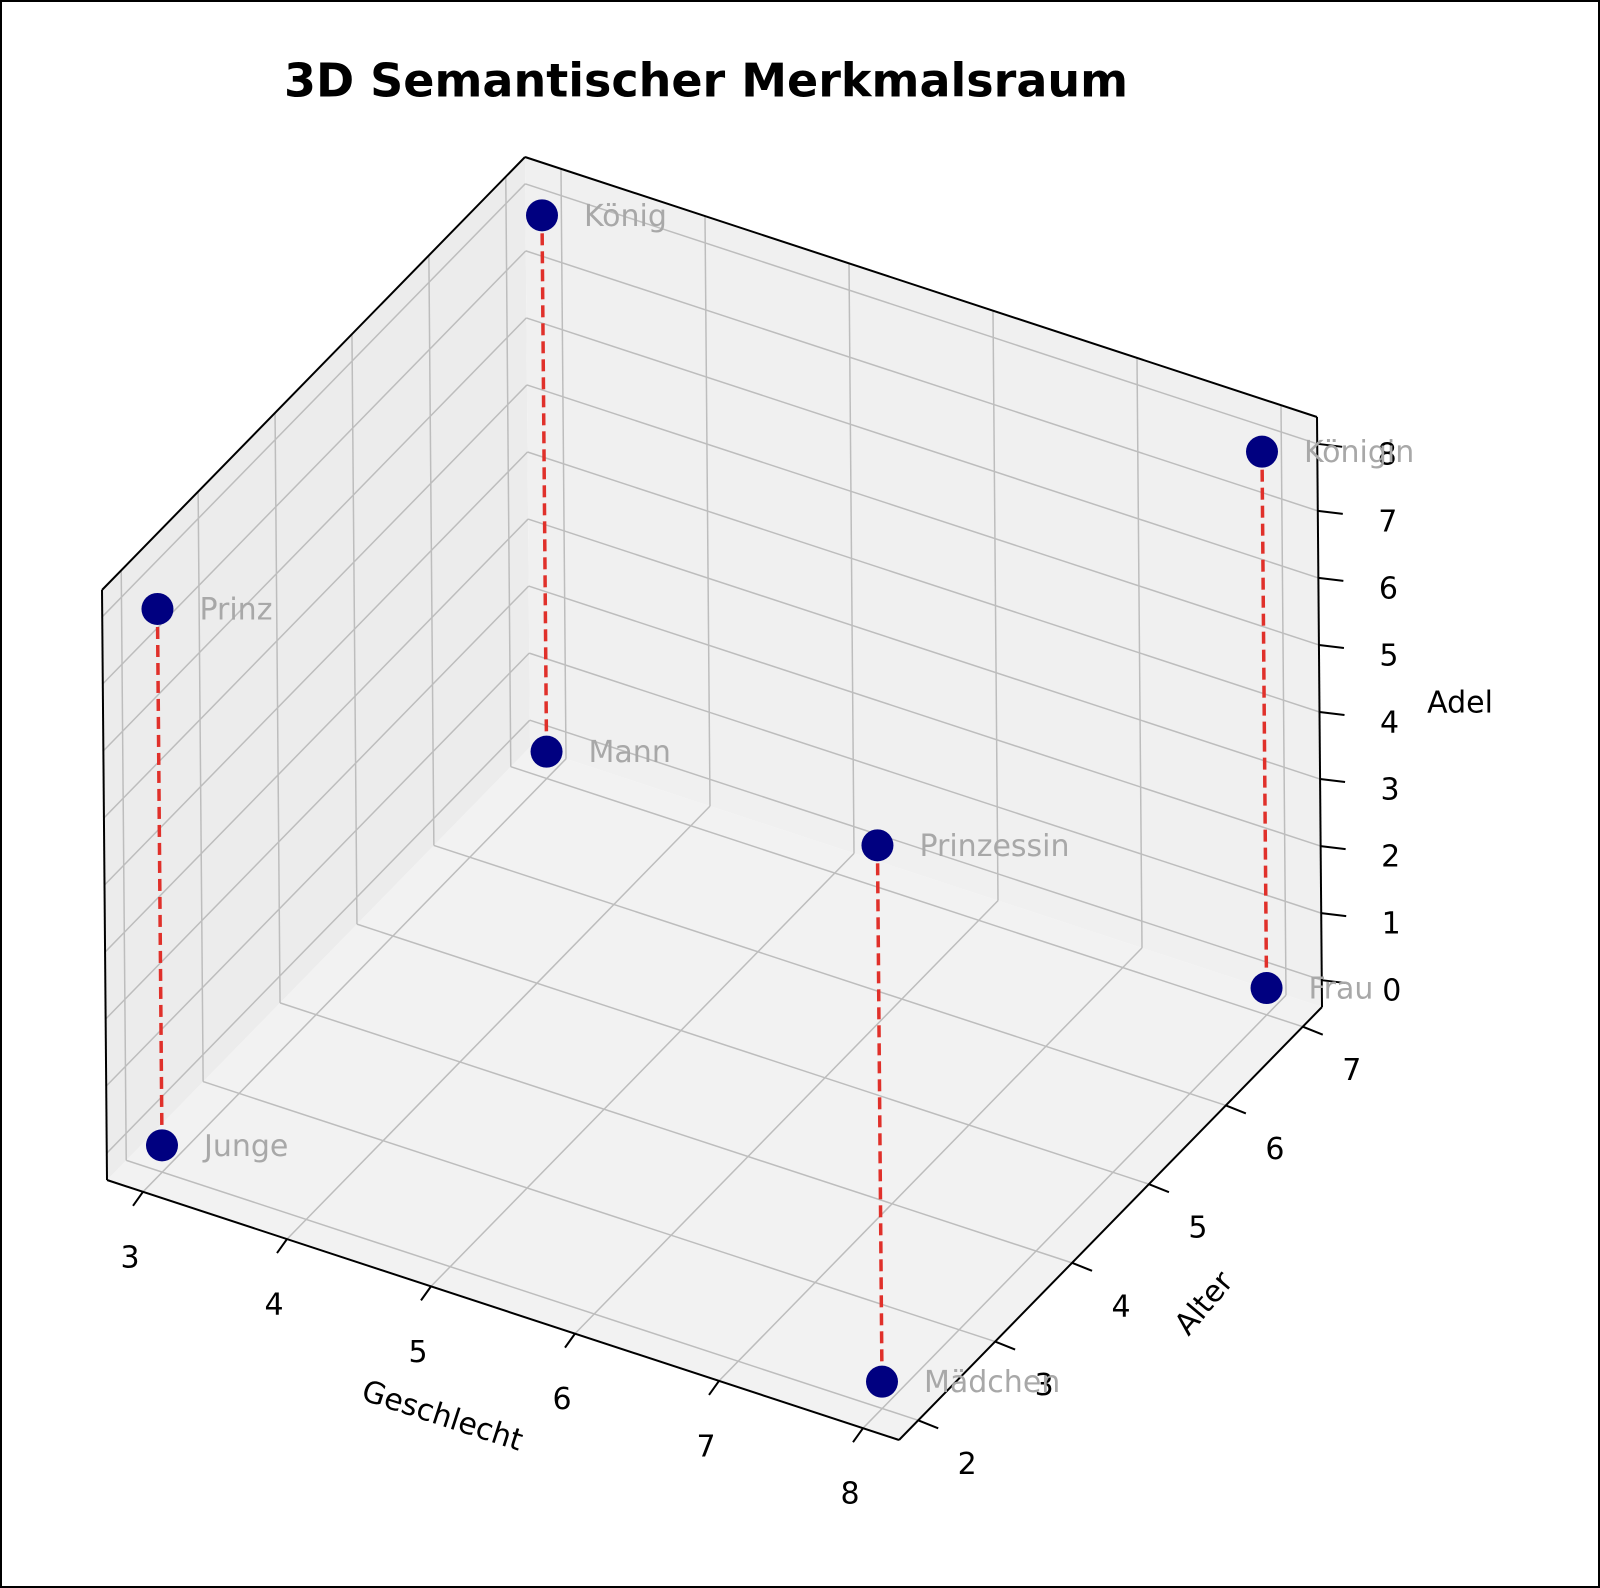 The image size is (1600, 1588). I want to click on point-label: Mädchen, so click(992, 1382).